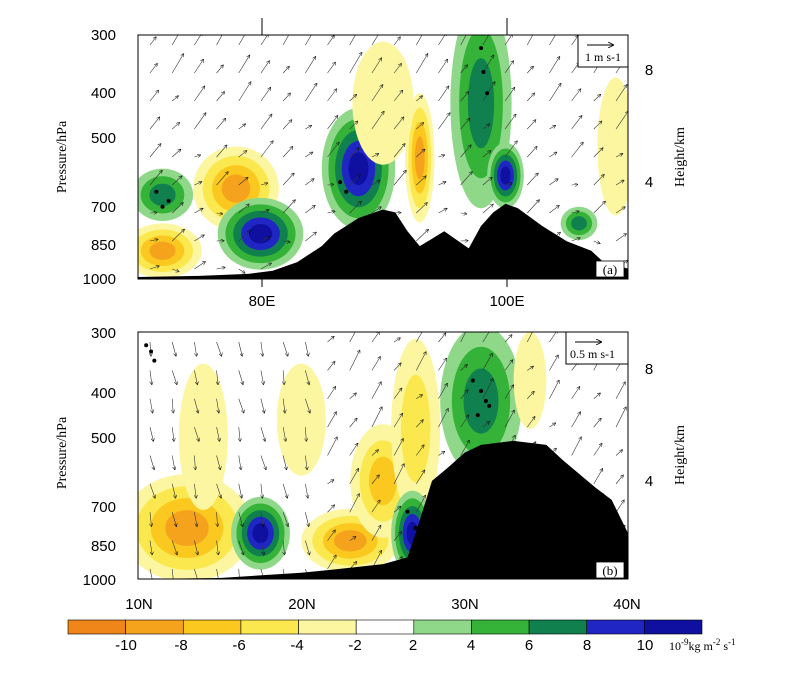  I want to click on panel-b-ytick-400: 400, so click(103, 393).